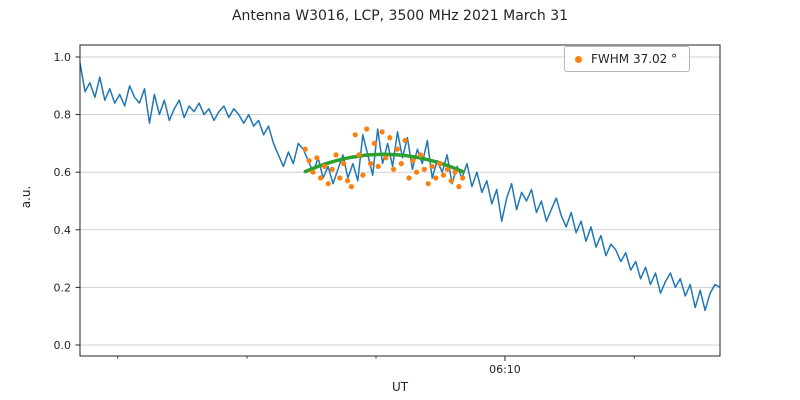  Describe the element at coordinates (63, 345) in the screenshot. I see `y-tick-label: 0.0` at that location.